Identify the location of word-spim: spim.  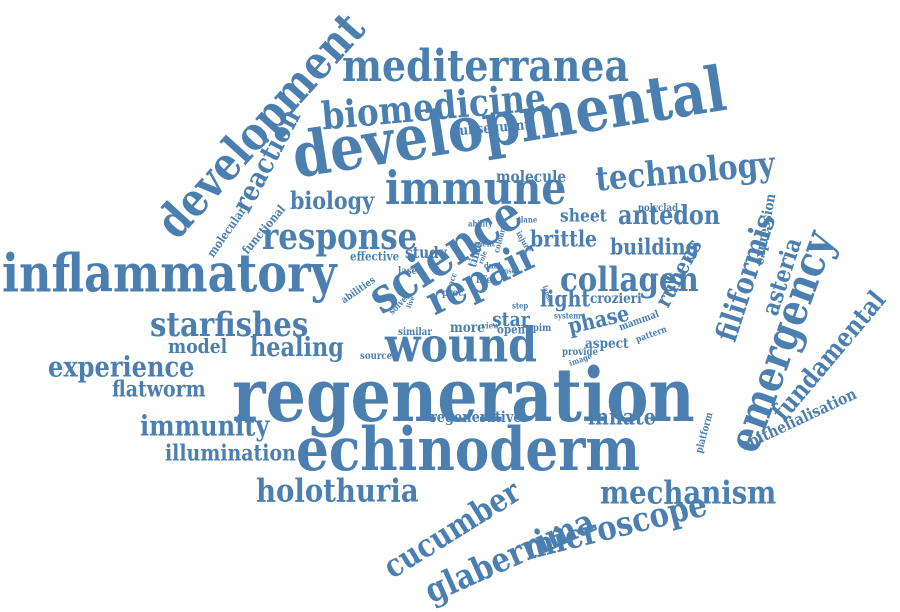
(540, 328).